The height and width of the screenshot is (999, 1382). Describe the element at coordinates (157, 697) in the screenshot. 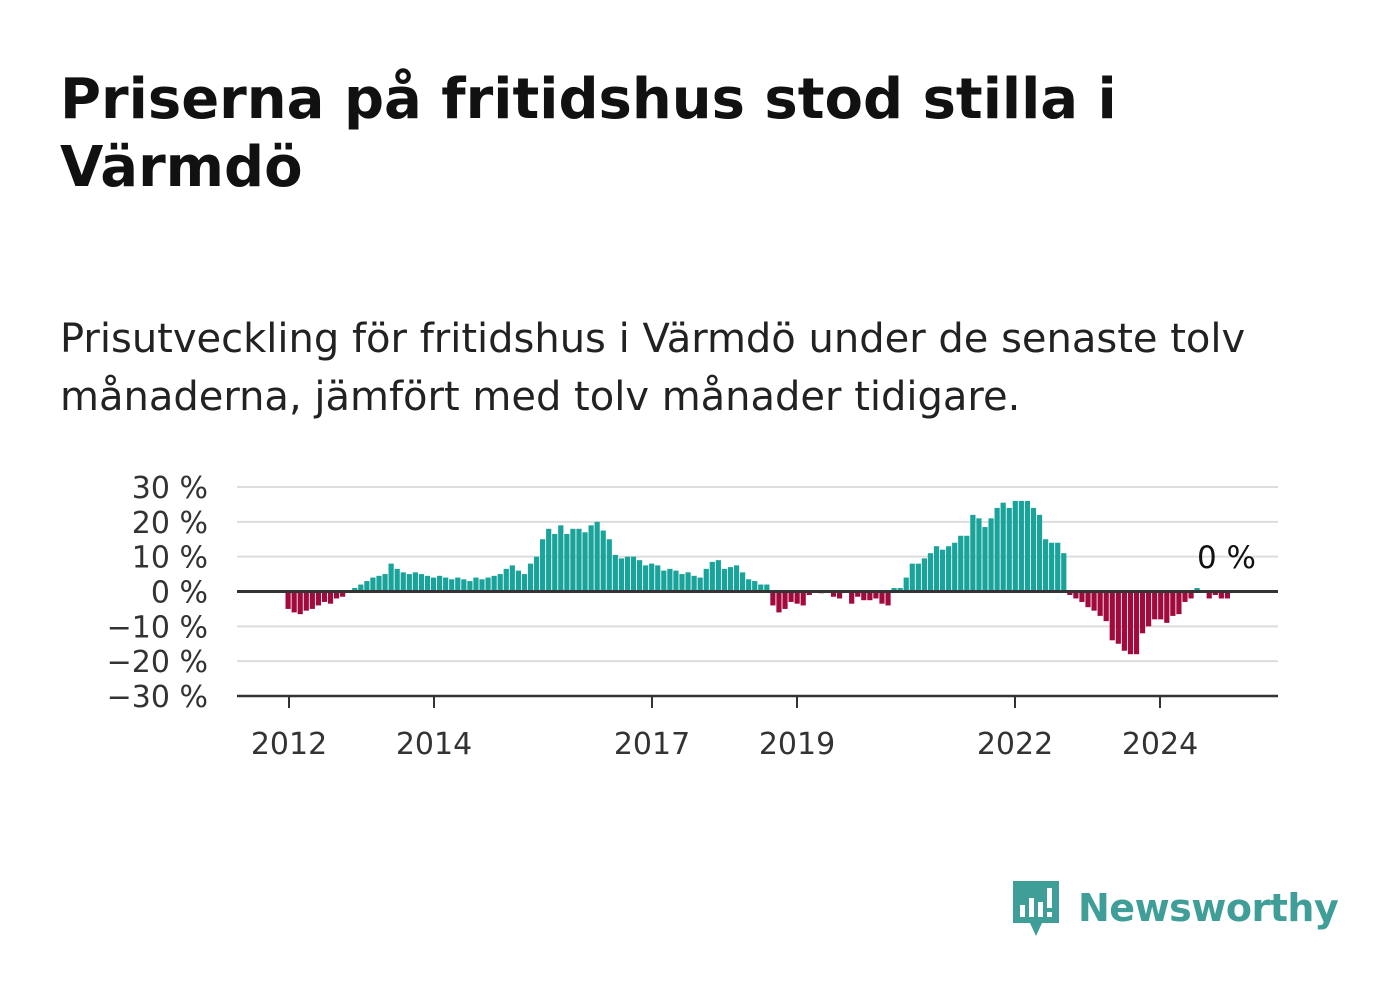

I see `y-tick-label: −30 %` at that location.